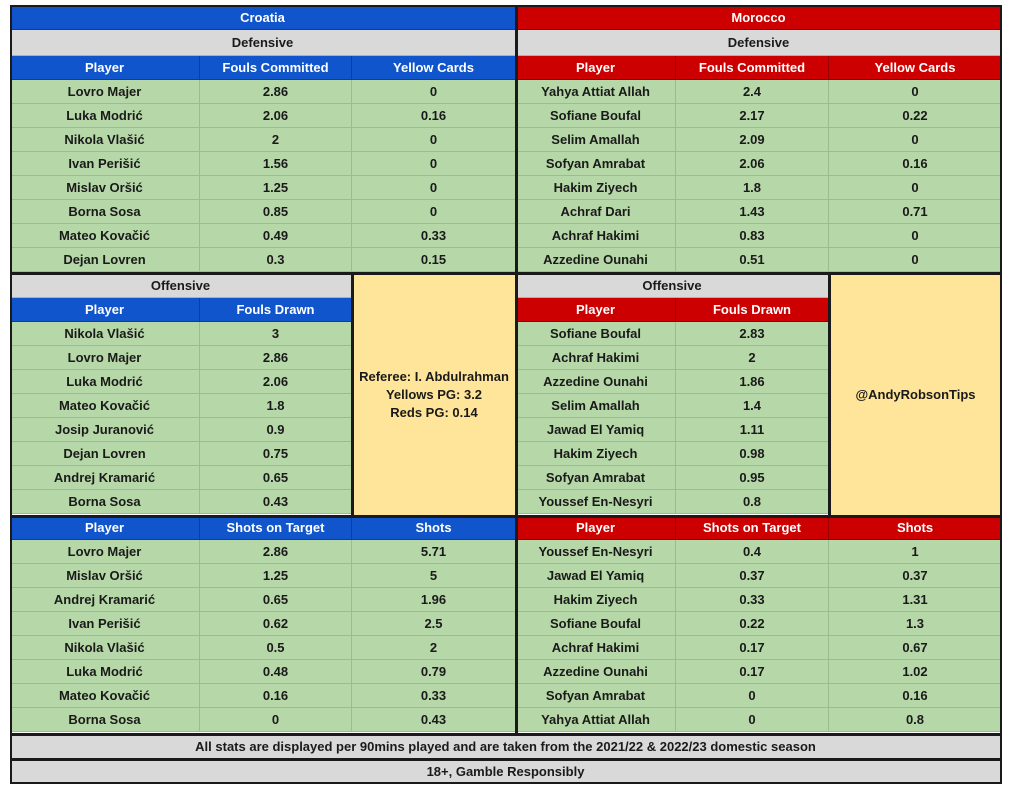 The image size is (1009, 795). I want to click on referee-name: Referee: I. Abdulrahman, so click(434, 376).